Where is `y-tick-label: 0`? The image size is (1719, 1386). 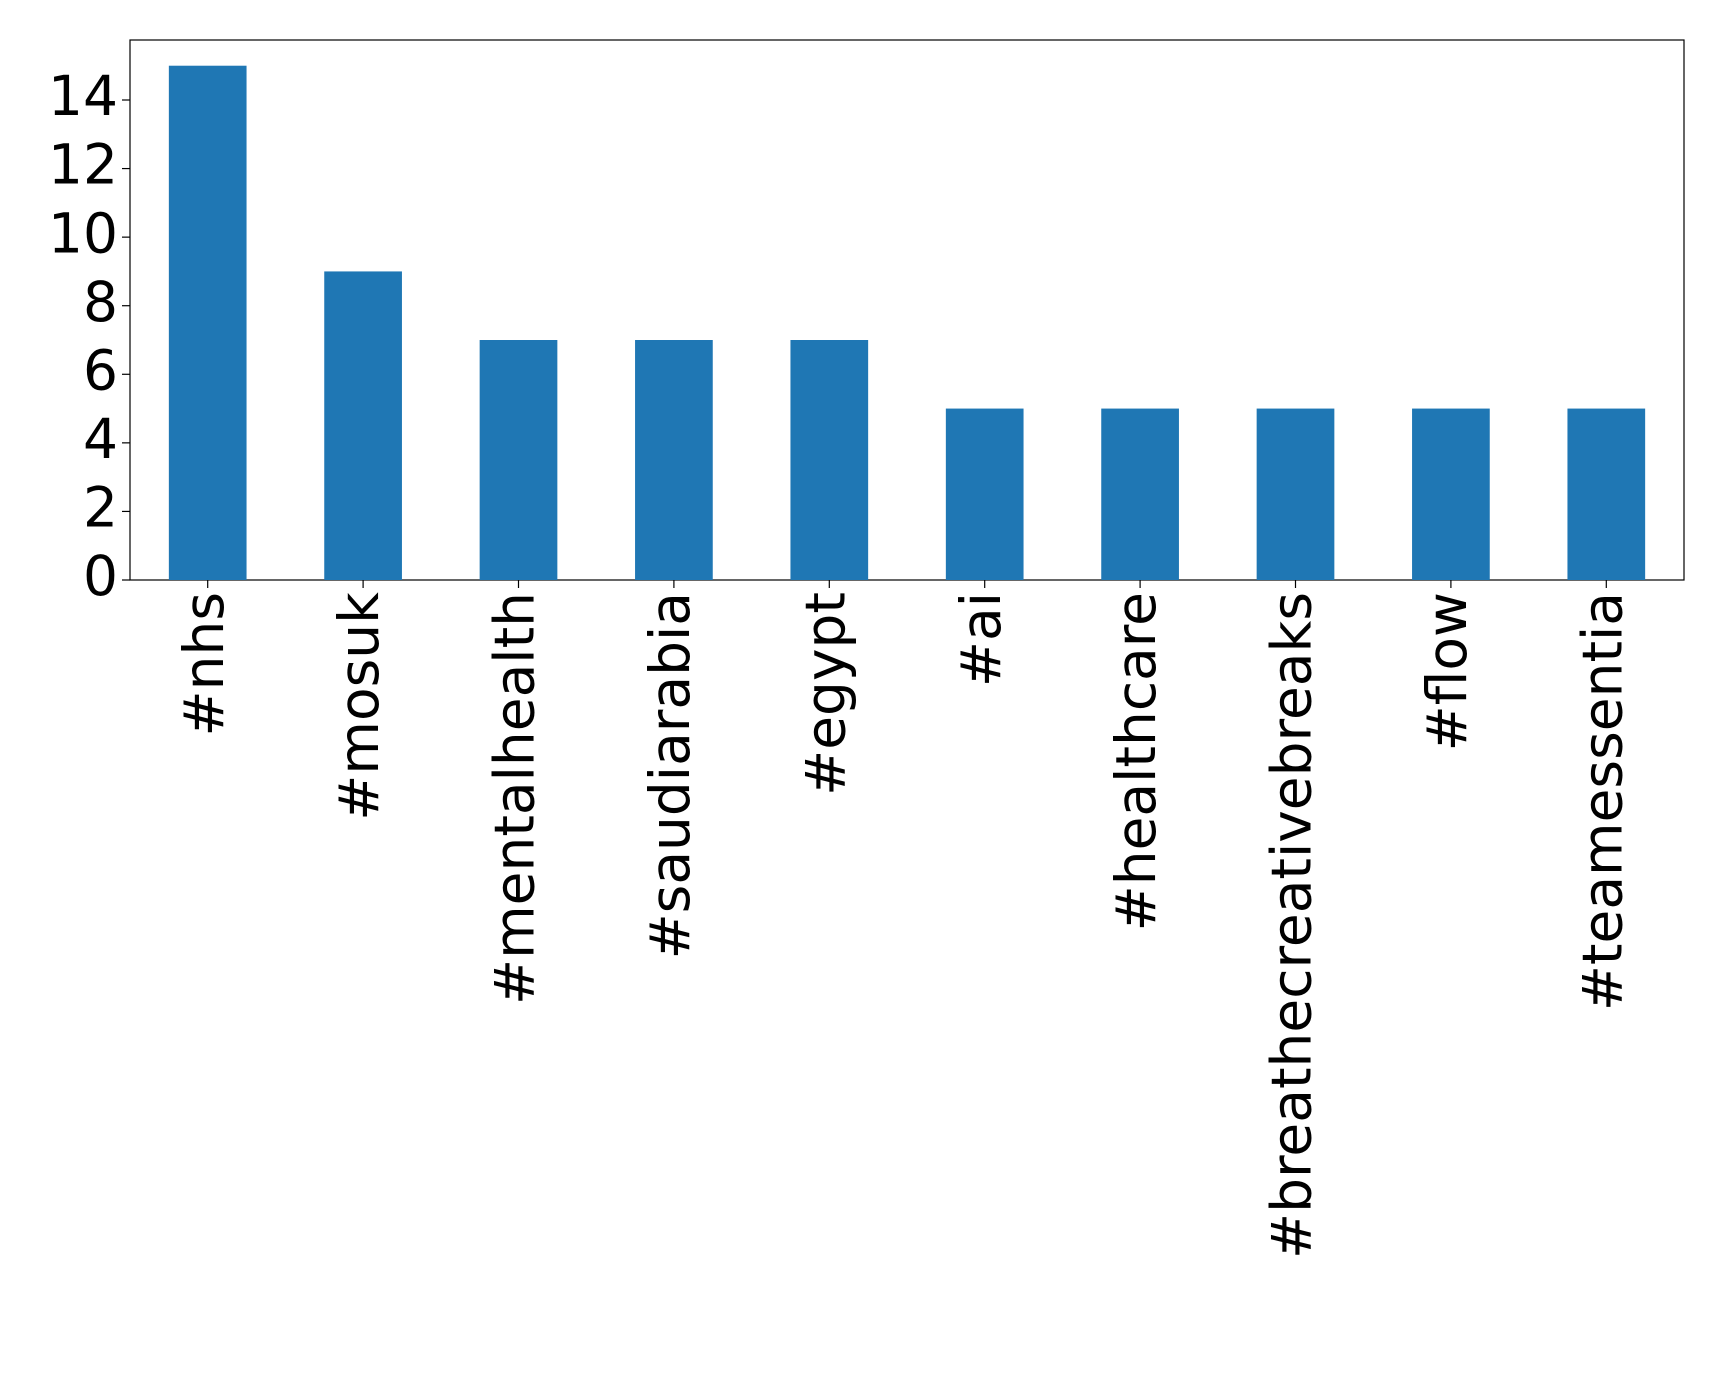 y-tick-label: 0 is located at coordinates (100, 576).